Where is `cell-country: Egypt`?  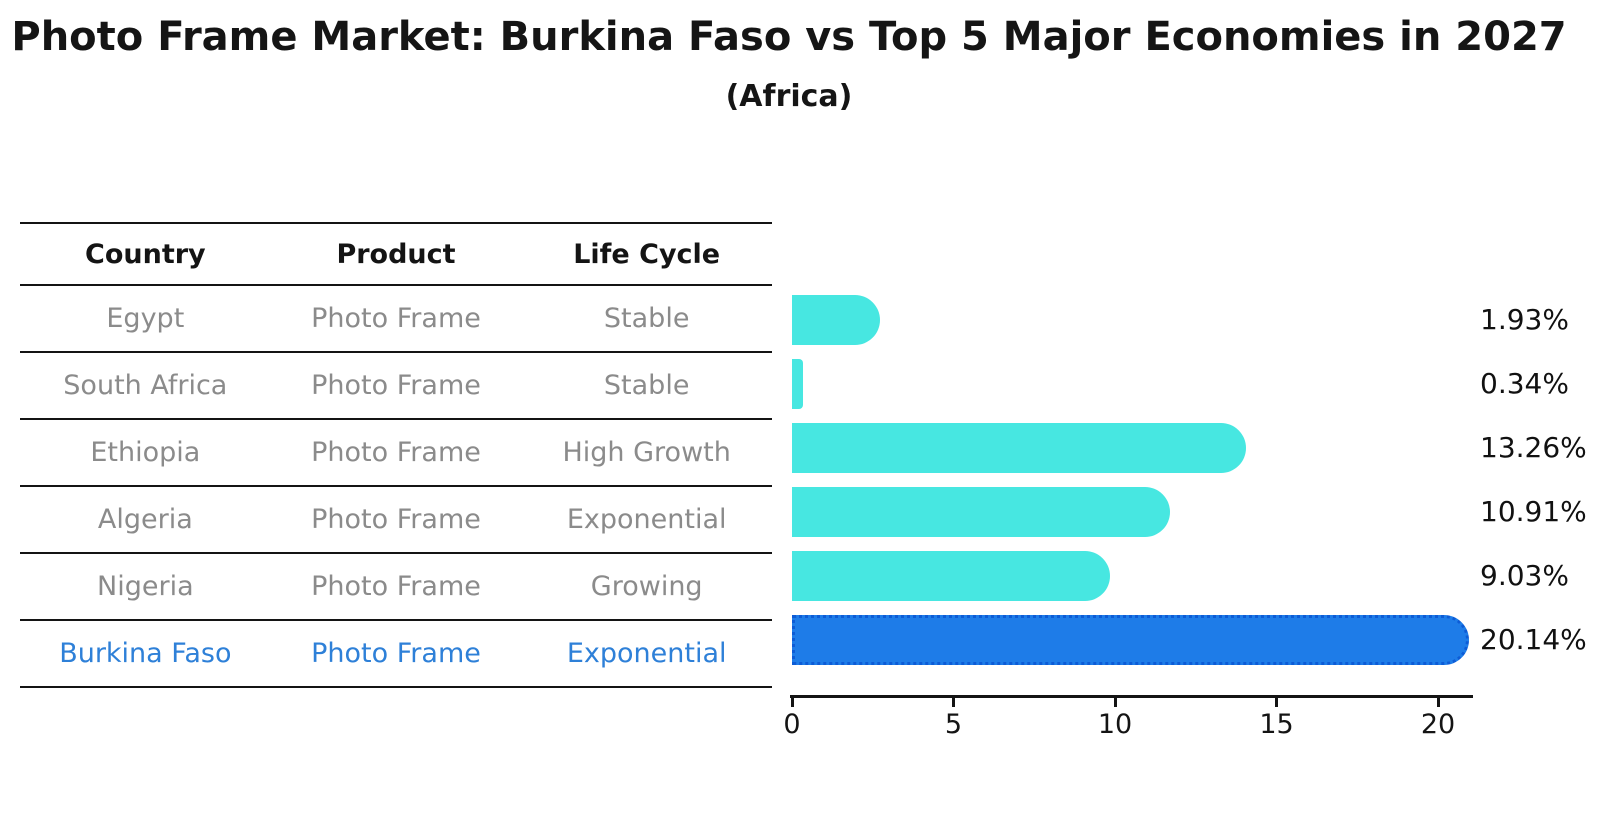 cell-country: Egypt is located at coordinates (145, 318).